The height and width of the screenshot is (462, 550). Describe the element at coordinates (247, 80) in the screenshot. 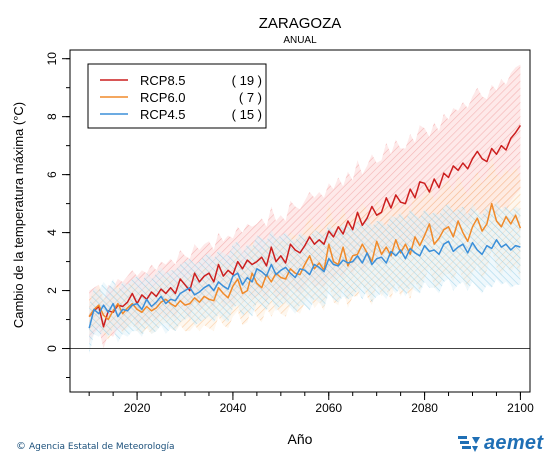

I see `legend-count-rcp85: ( 19 )` at that location.